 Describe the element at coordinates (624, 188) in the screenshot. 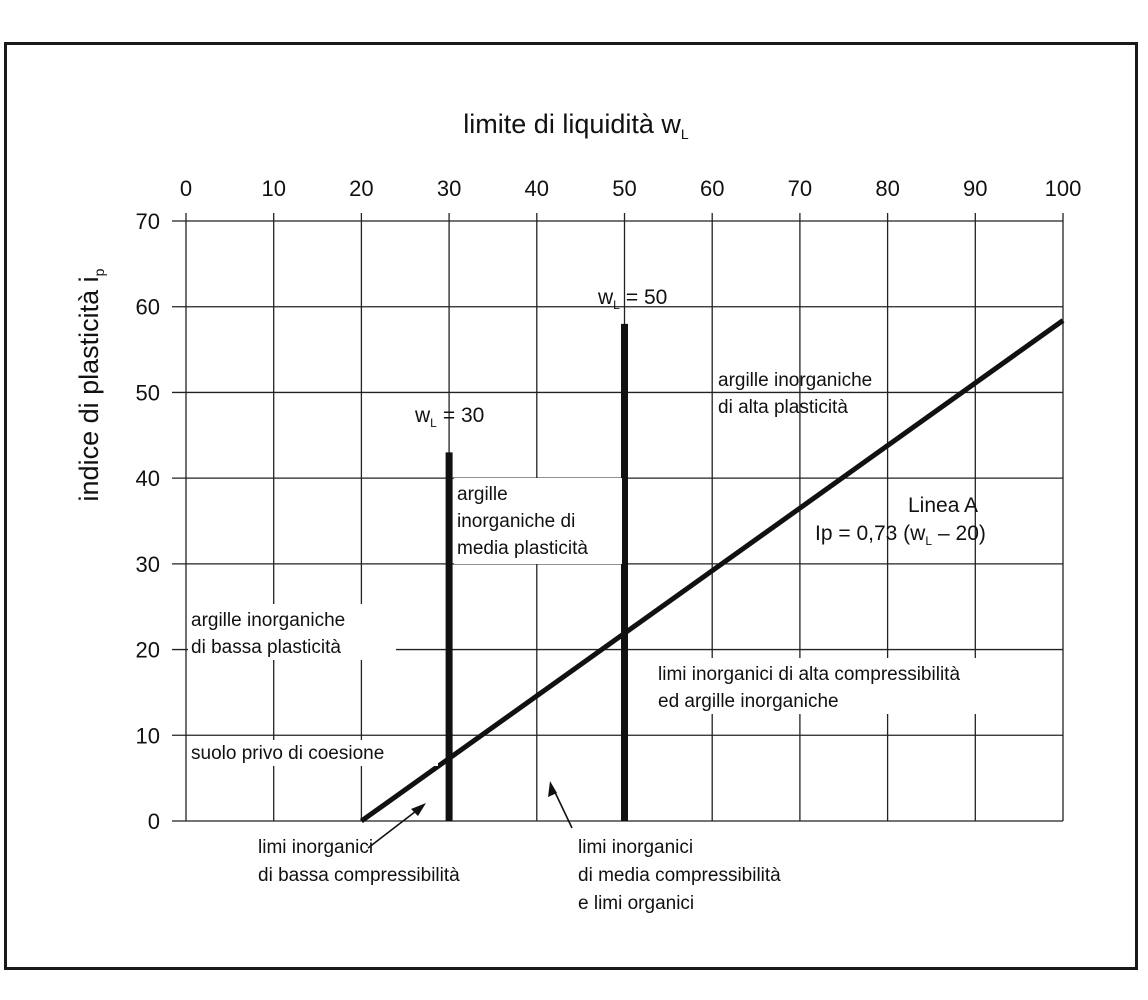

I see `x-tick-label: 50` at that location.